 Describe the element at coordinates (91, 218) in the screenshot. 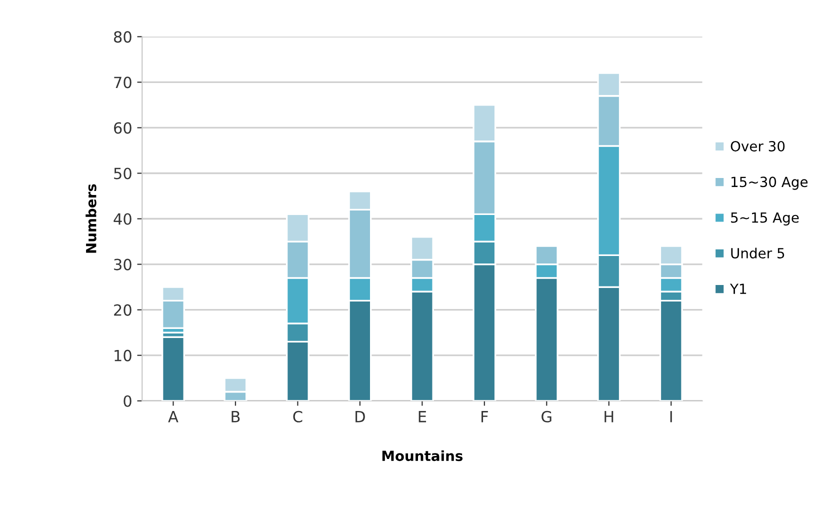

I see `y-axis-title: Numbers` at that location.